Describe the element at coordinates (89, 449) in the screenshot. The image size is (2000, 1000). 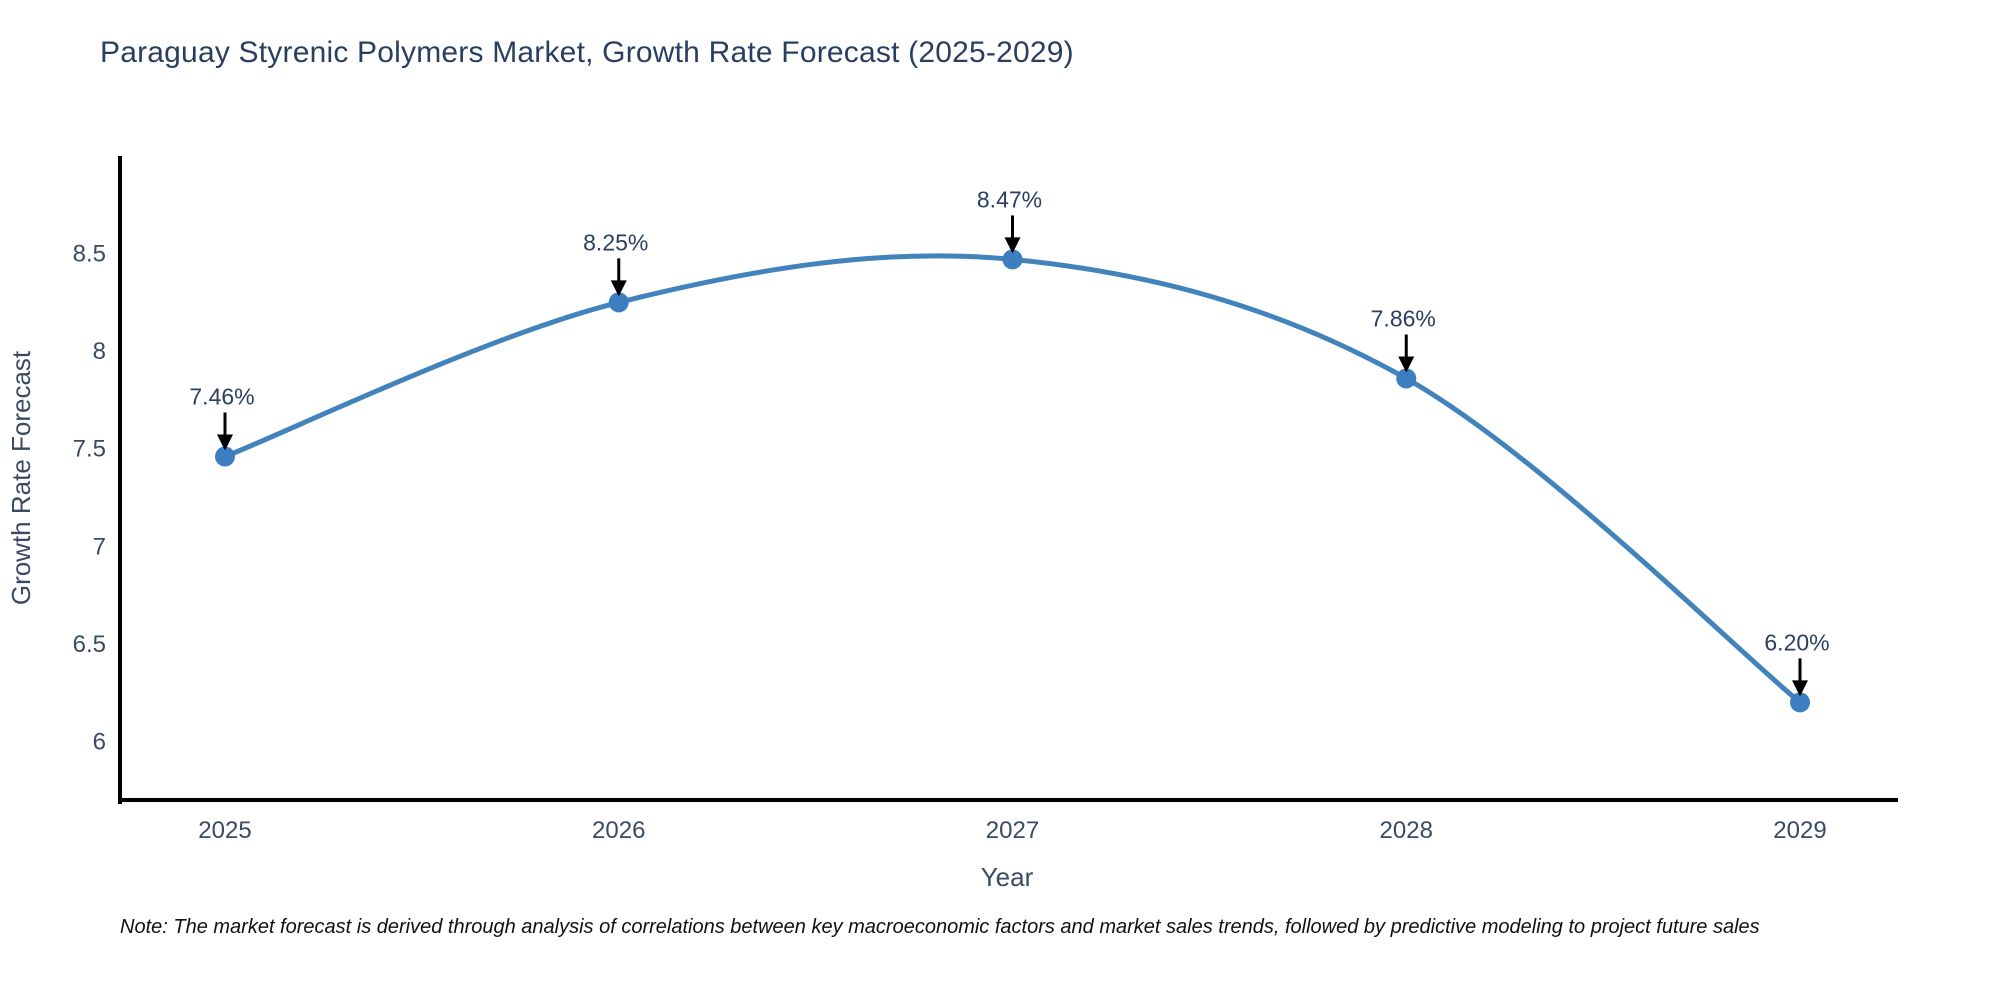
I see `y-tick-label: 7.5` at that location.